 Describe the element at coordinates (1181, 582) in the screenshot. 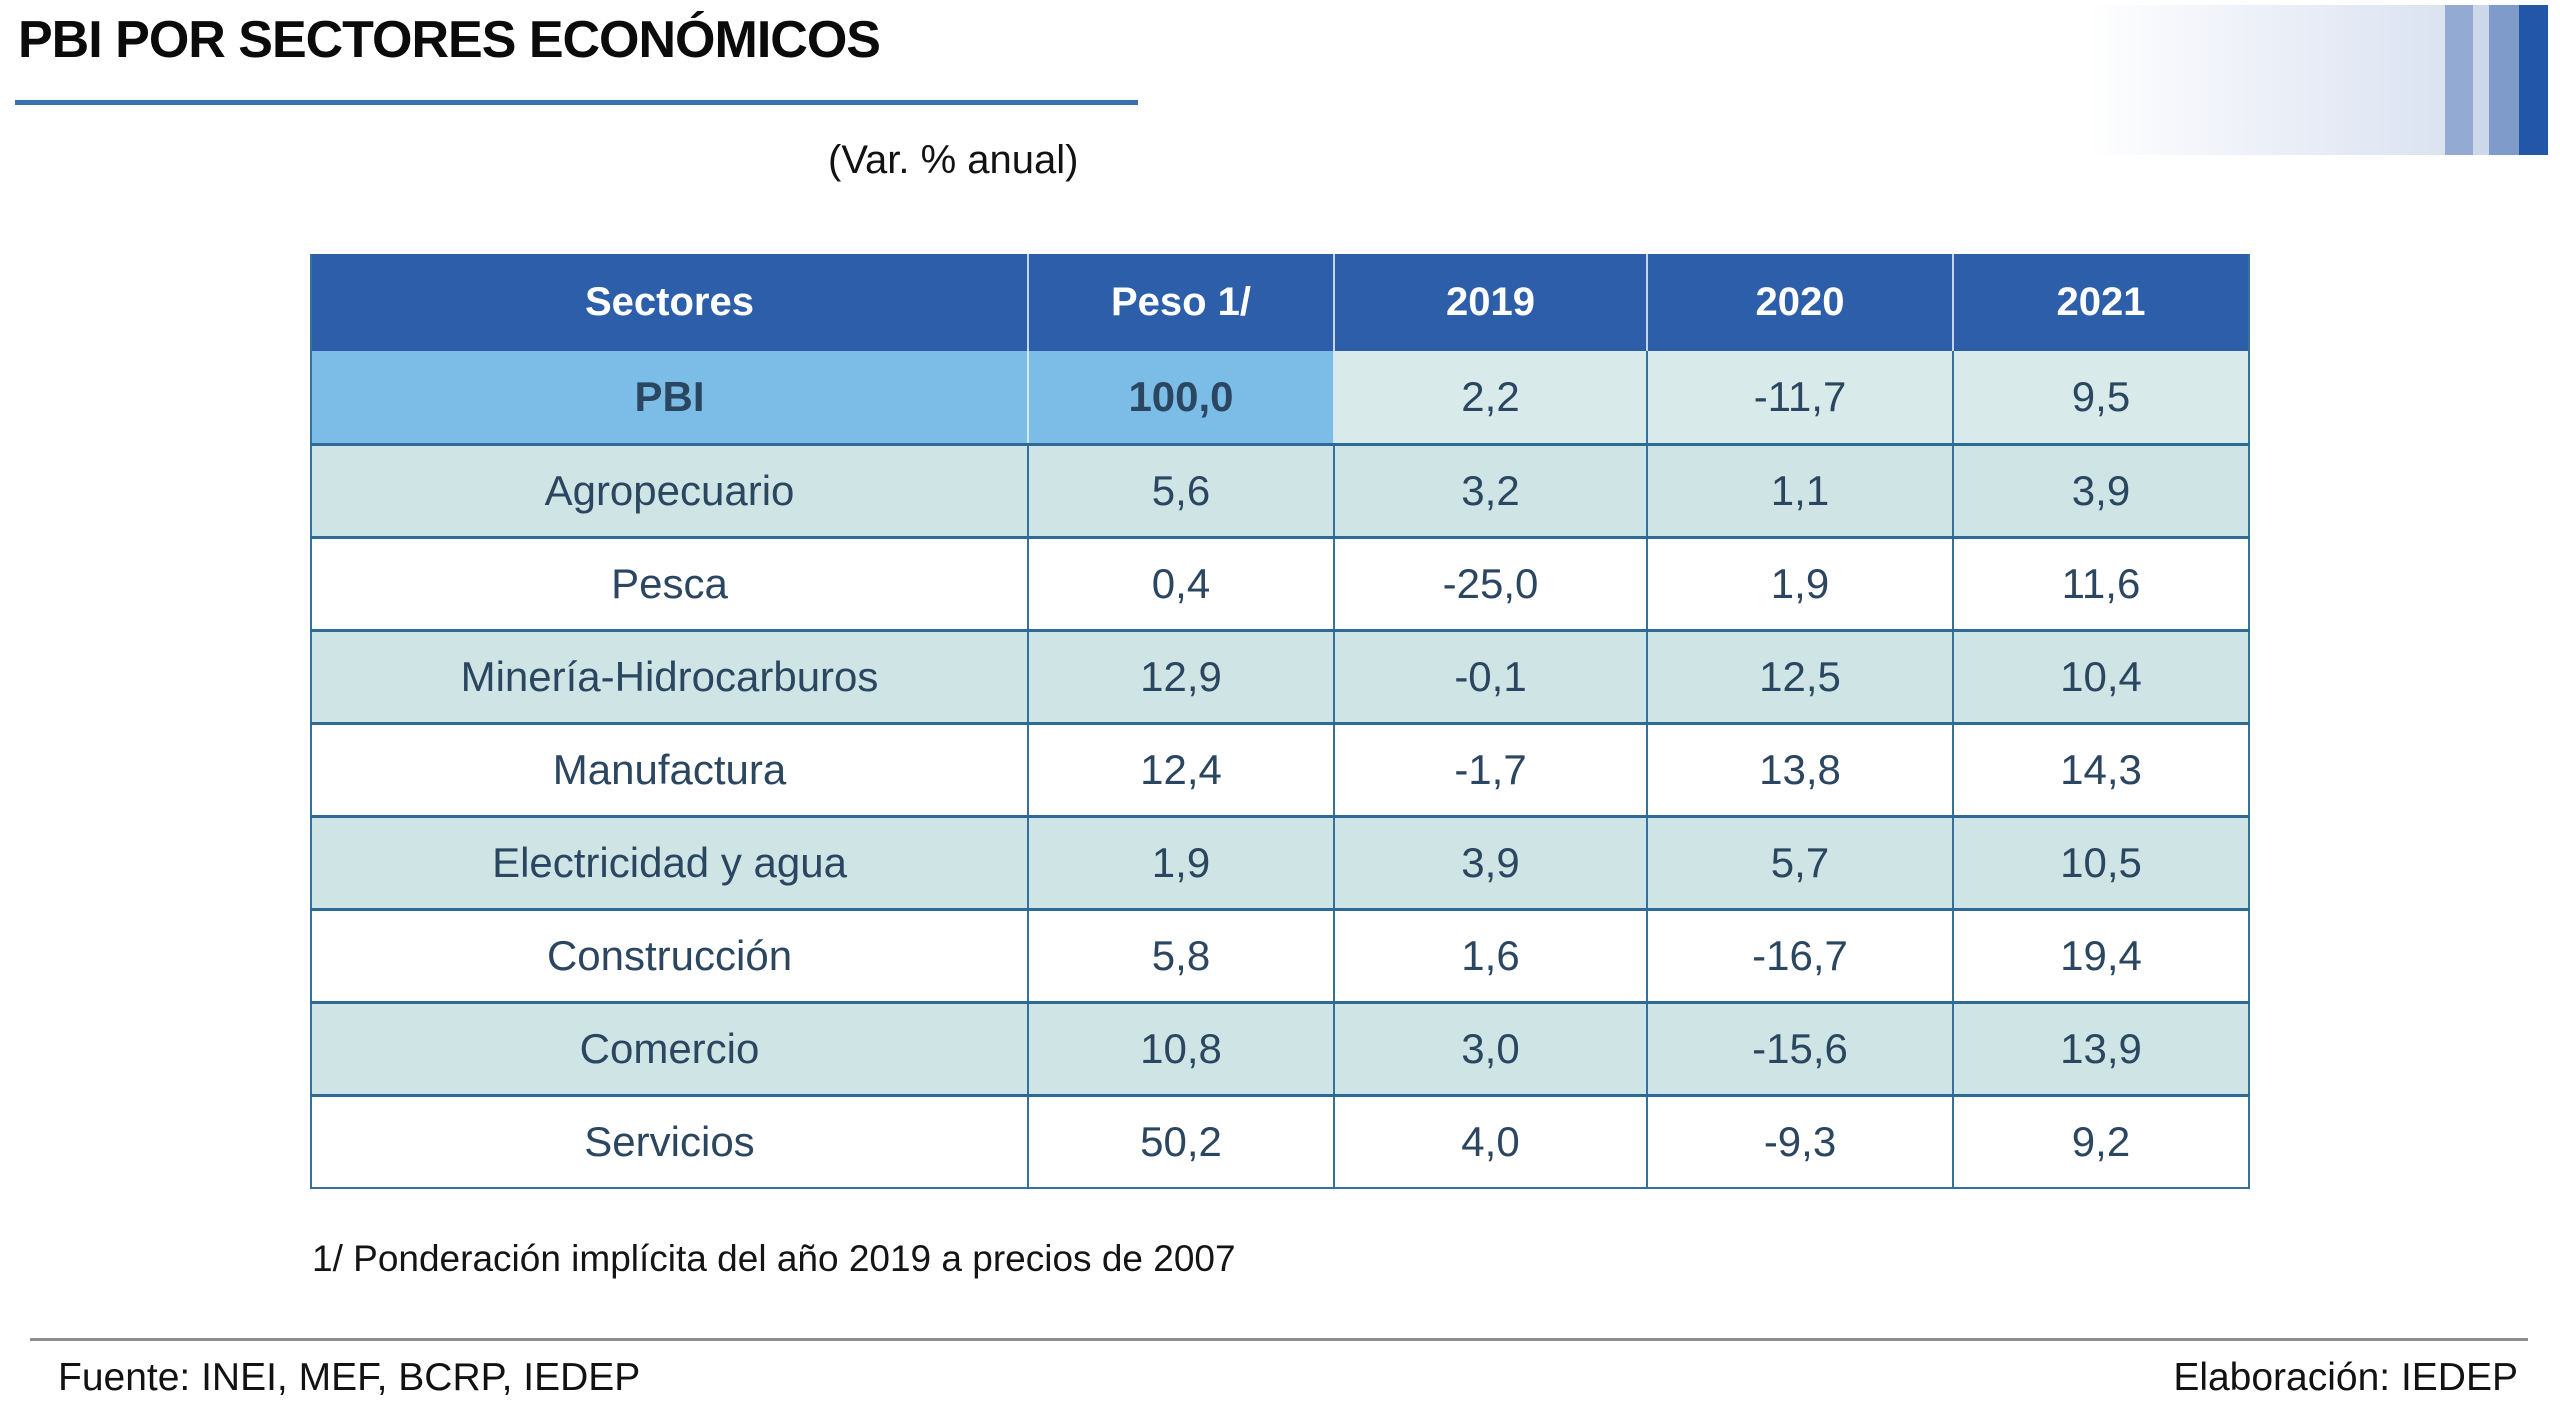

I see `cell-peso: 0,4` at that location.